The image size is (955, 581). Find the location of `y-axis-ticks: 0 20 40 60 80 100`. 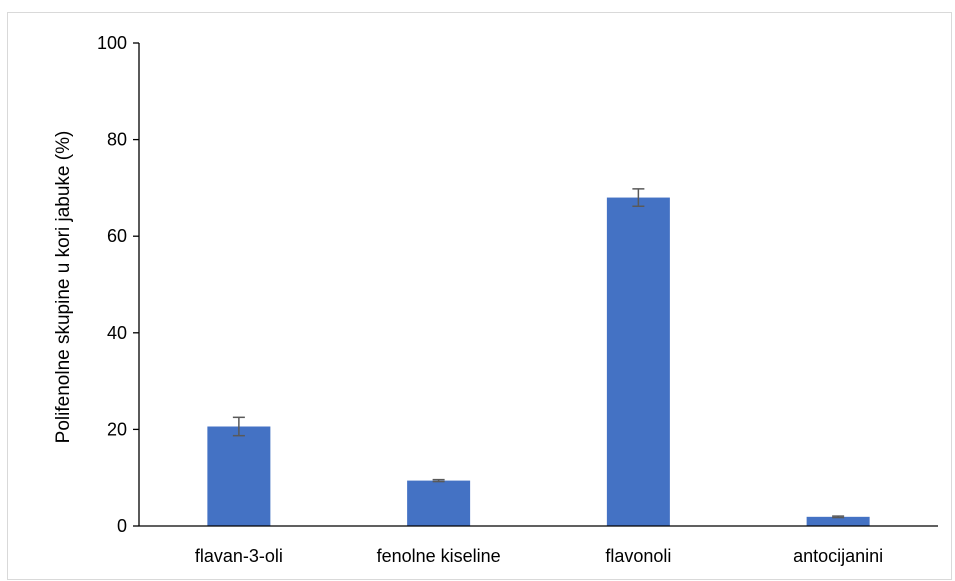

y-axis-ticks: 0 20 40 60 80 100 is located at coordinates (118, 284).